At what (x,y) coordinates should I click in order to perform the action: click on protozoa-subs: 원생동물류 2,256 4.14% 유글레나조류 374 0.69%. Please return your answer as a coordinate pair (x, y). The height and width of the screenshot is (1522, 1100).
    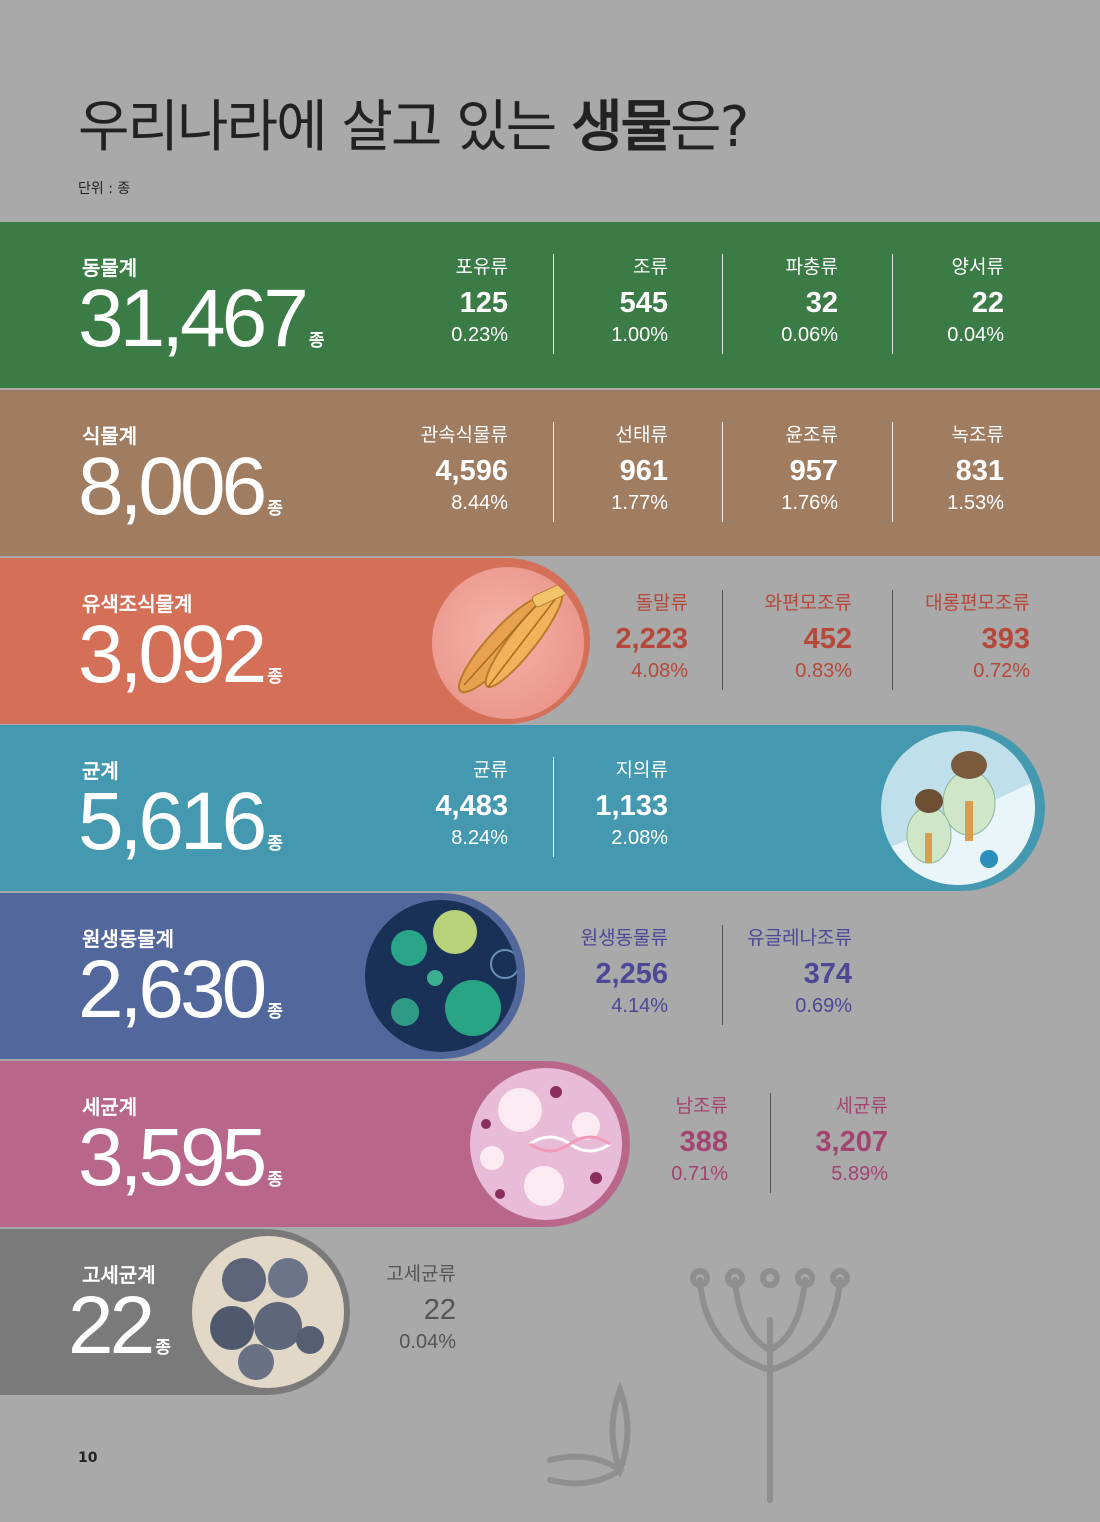
    Looking at the image, I should click on (550, 976).